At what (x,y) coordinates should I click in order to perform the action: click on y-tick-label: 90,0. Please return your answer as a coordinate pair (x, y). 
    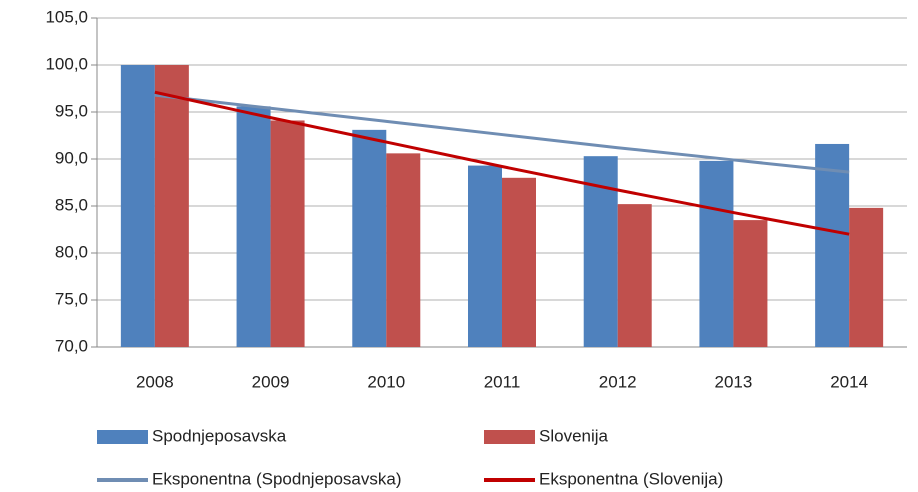
    Looking at the image, I should click on (71, 157).